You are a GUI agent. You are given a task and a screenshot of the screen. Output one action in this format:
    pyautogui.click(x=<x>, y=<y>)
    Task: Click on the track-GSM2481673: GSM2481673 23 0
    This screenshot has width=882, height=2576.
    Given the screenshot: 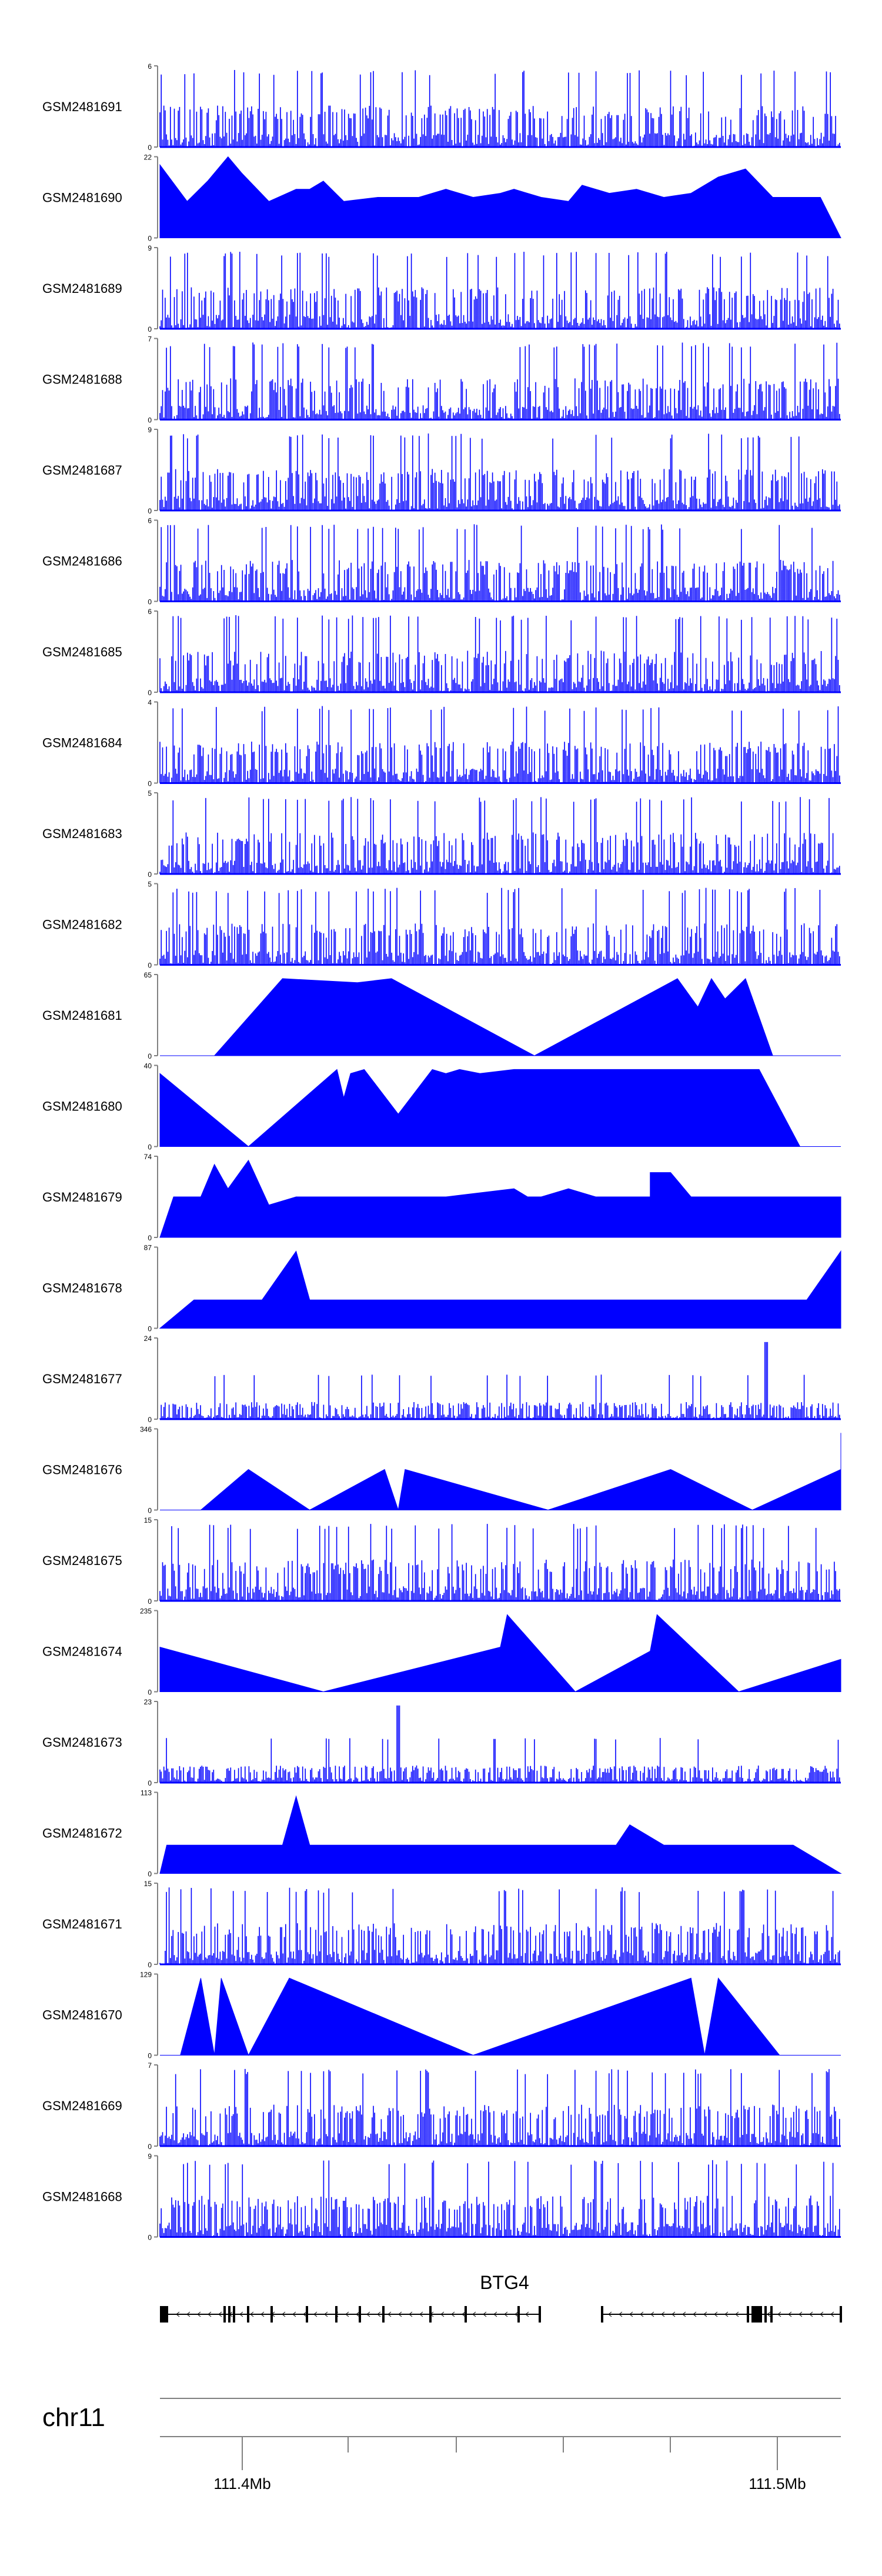 What is the action you would take?
    pyautogui.click(x=441, y=1742)
    